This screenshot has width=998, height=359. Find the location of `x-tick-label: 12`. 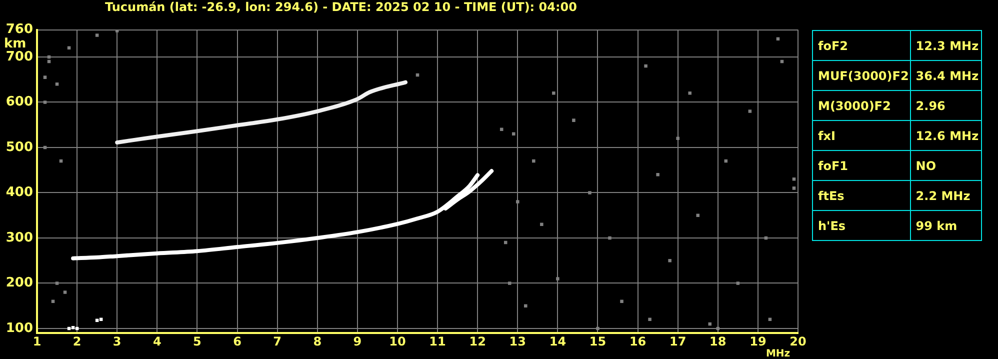

x-tick-label: 12 is located at coordinates (477, 341).